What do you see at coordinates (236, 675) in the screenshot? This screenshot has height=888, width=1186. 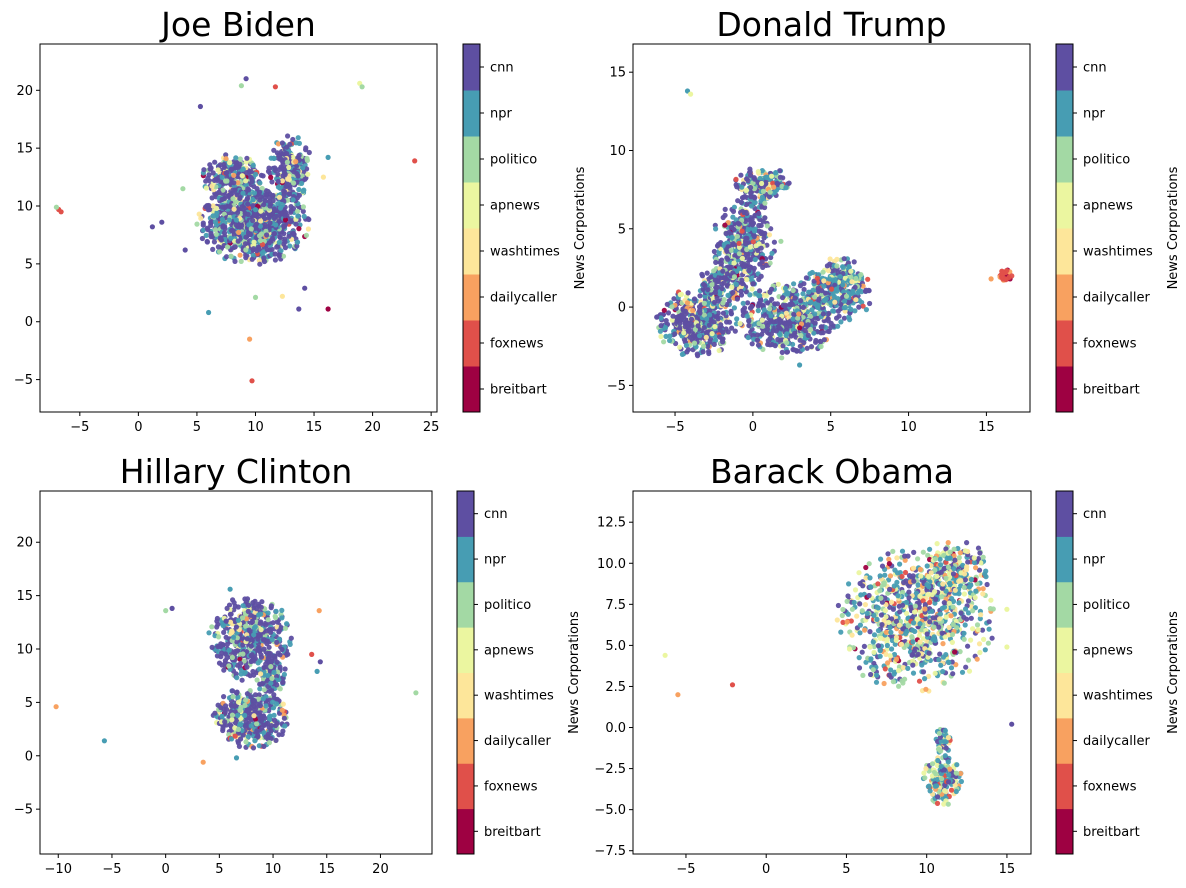 I see `points` at bounding box center [236, 675].